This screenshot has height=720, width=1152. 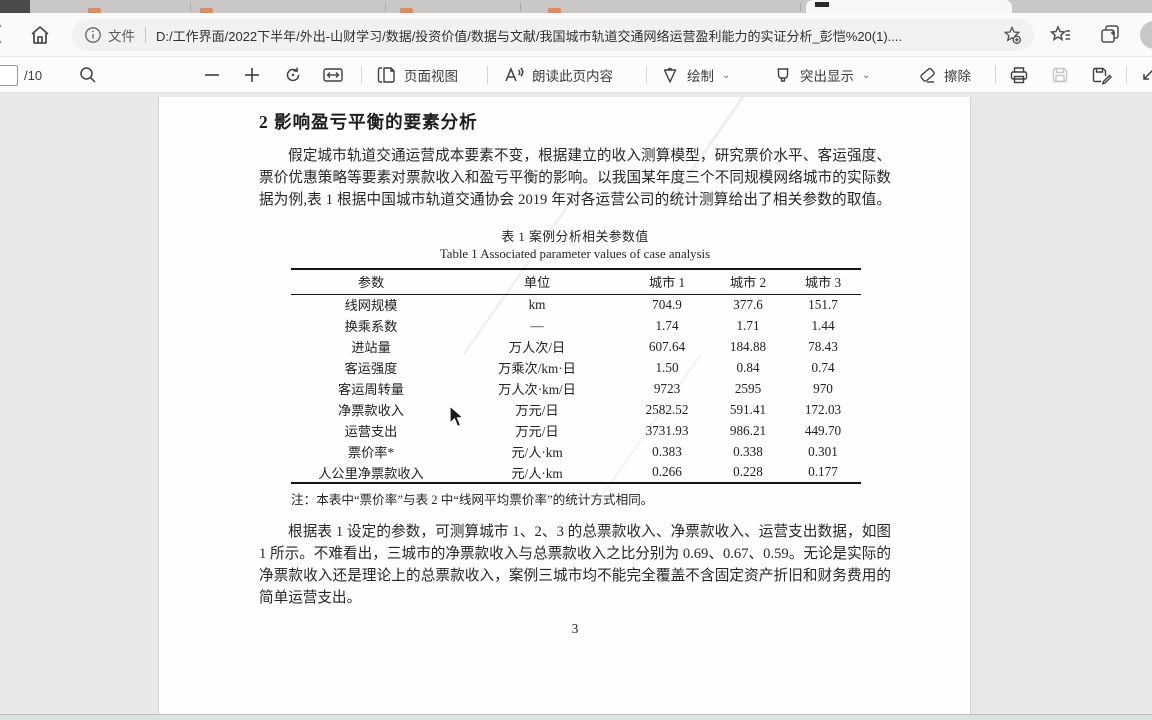 What do you see at coordinates (748, 367) in the screenshot?
I see `table-cell: 0.84` at bounding box center [748, 367].